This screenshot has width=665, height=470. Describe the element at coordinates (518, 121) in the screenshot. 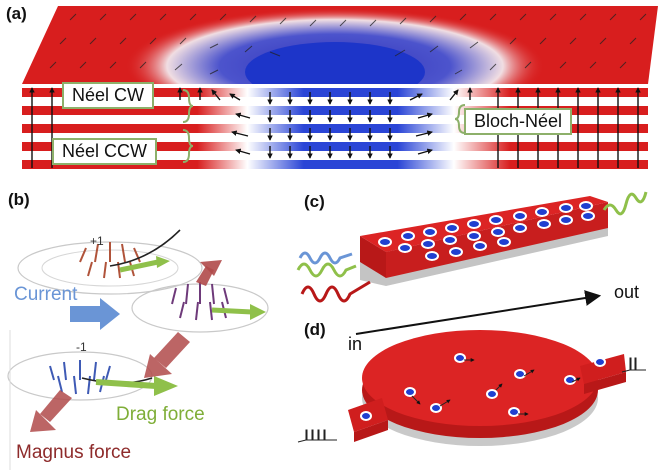

I see `label-bloch-neel: Bloch-Néel` at that location.